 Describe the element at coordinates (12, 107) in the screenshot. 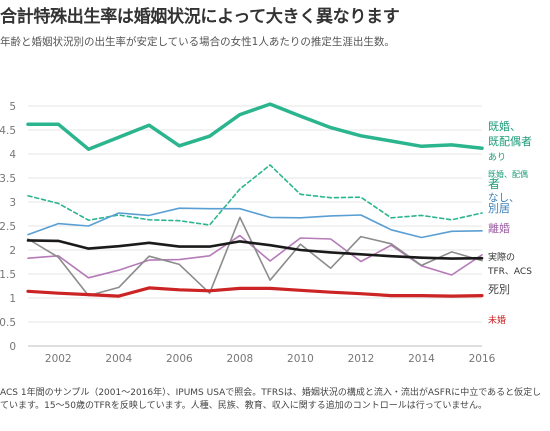

I see `y-tick-label: 5` at that location.